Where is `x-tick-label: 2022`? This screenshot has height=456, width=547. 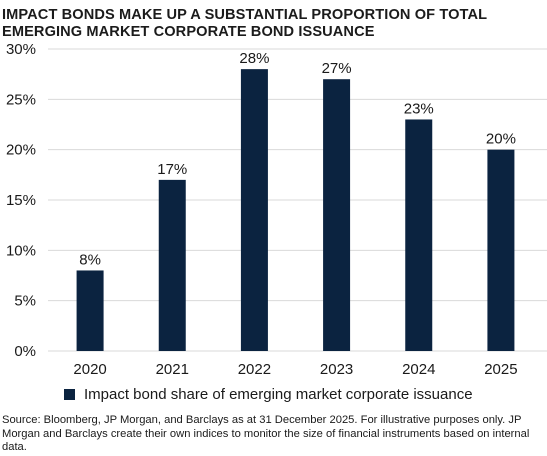
x-tick-label: 2022 is located at coordinates (254, 369).